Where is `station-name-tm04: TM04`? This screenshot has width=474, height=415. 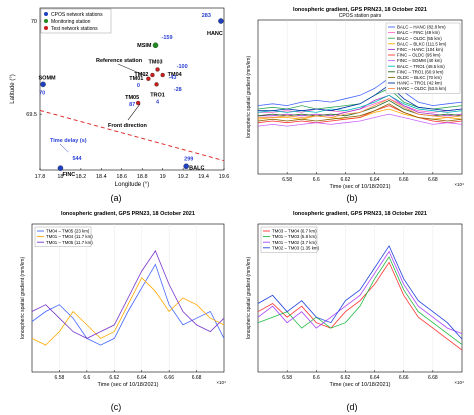
station-name-tm04: TM04 is located at coordinates (175, 75).